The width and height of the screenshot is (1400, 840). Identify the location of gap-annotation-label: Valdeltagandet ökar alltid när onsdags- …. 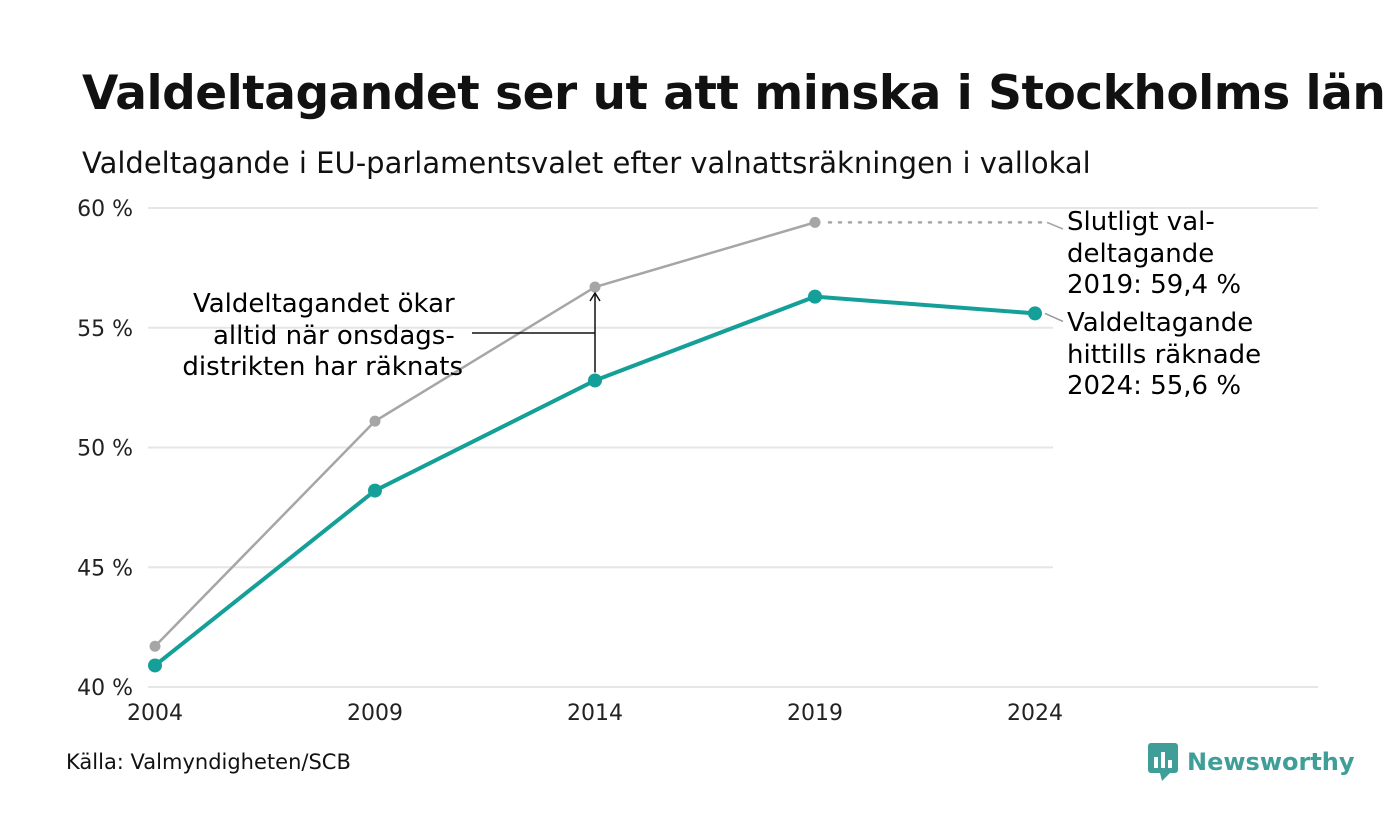
(322, 335).